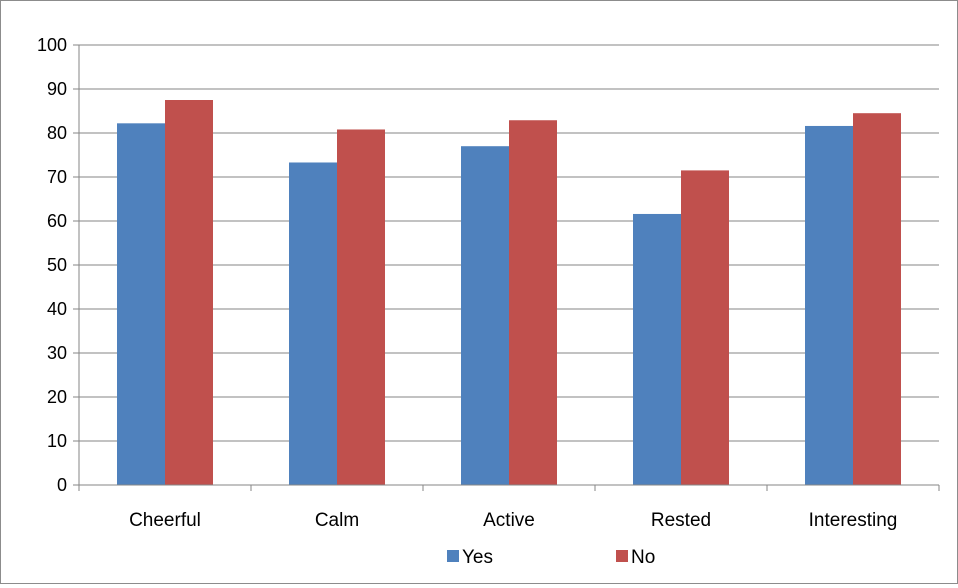 The image size is (958, 588). What do you see at coordinates (657, 349) in the screenshot?
I see `bar-yes-rested` at bounding box center [657, 349].